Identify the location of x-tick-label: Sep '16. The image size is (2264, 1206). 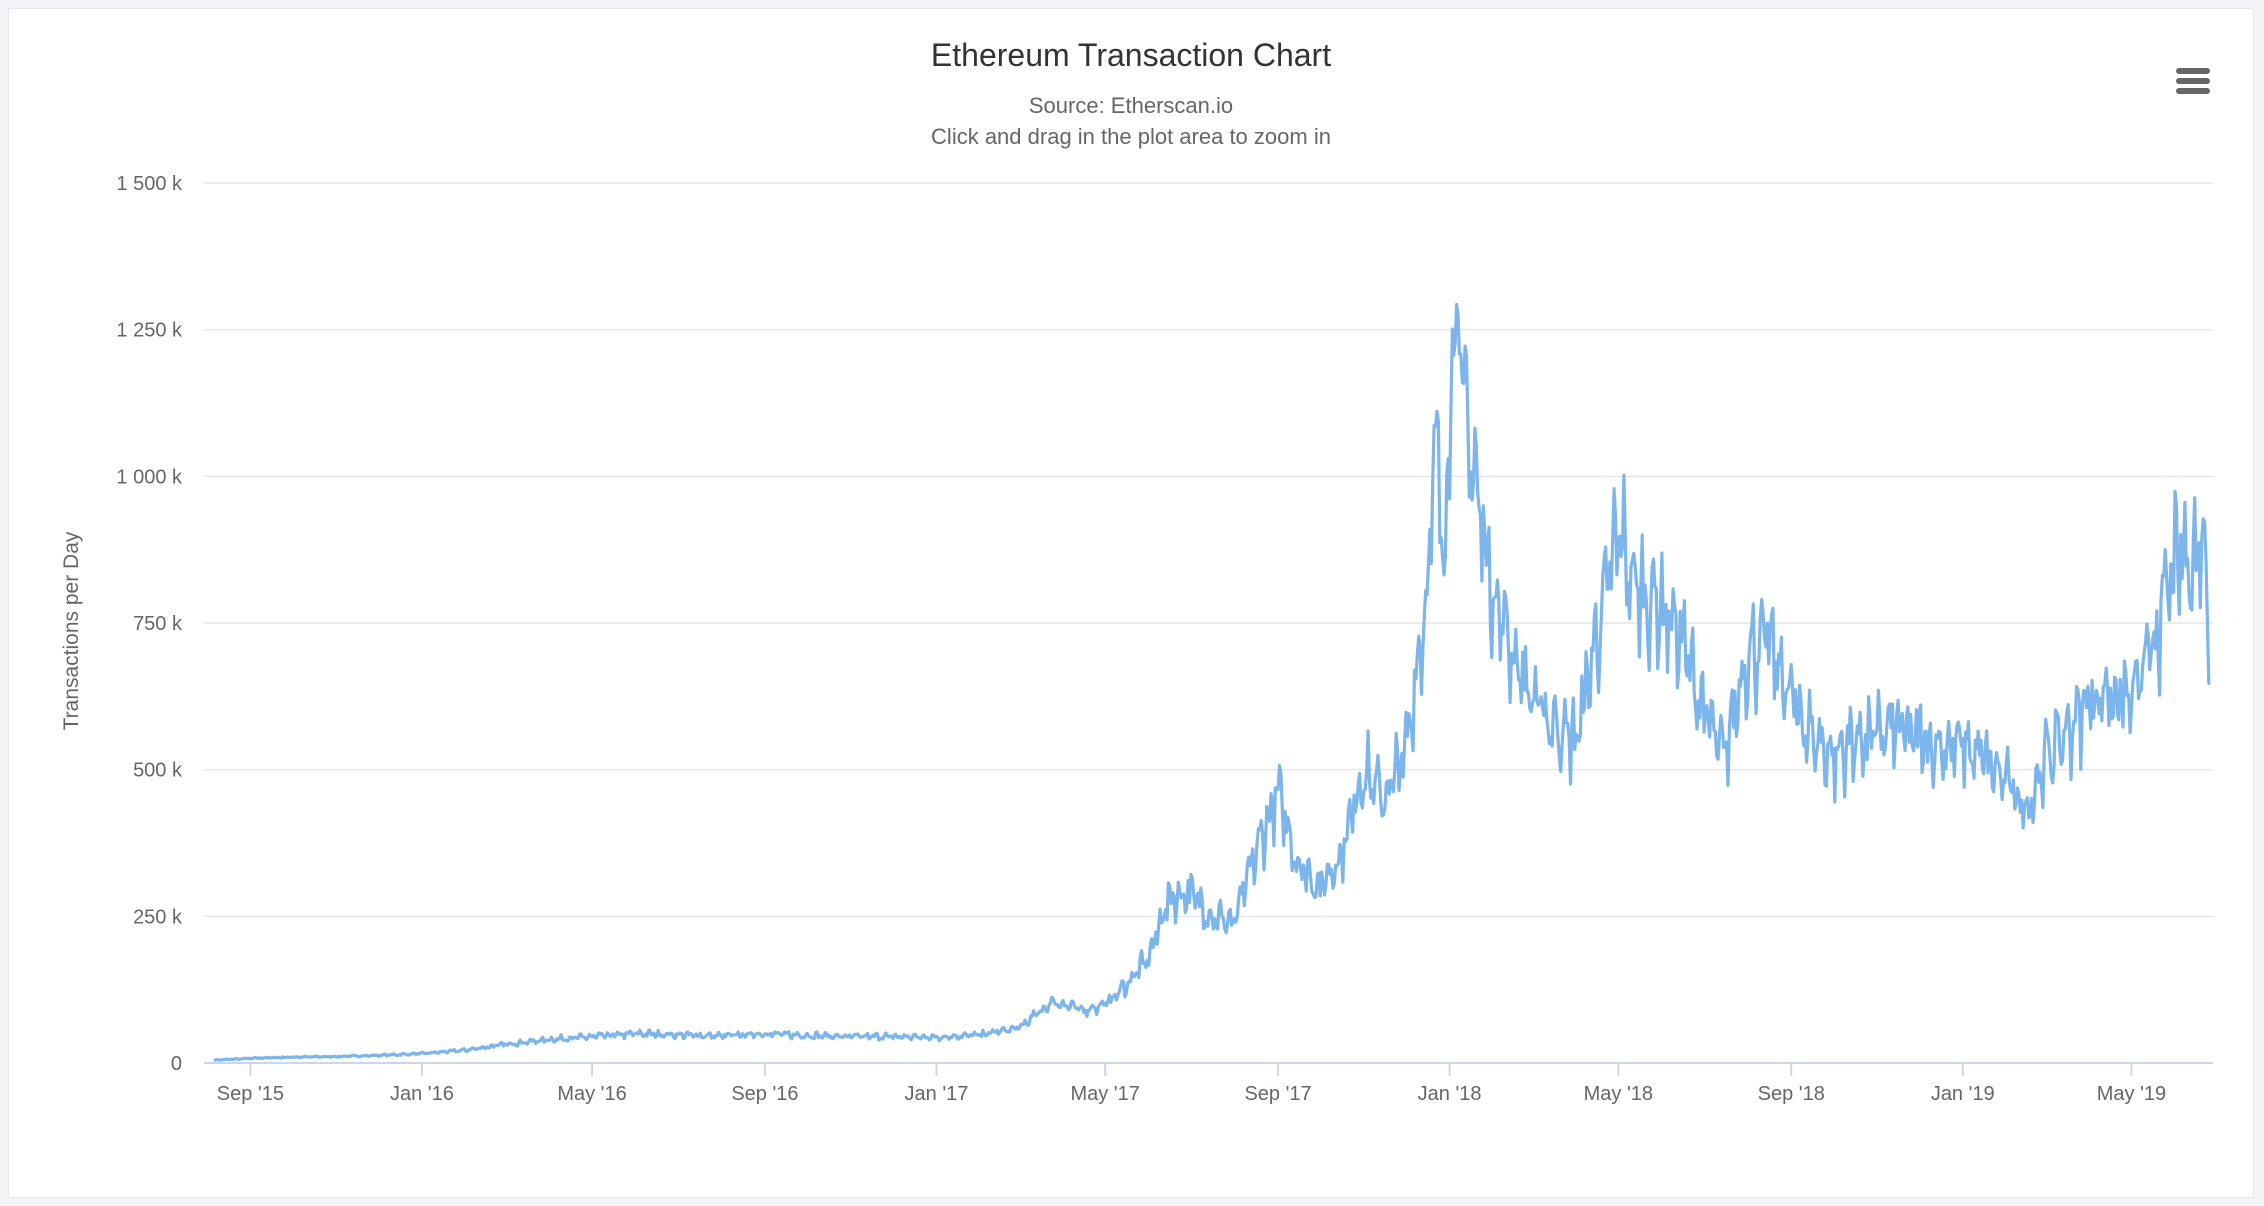
(764, 1094).